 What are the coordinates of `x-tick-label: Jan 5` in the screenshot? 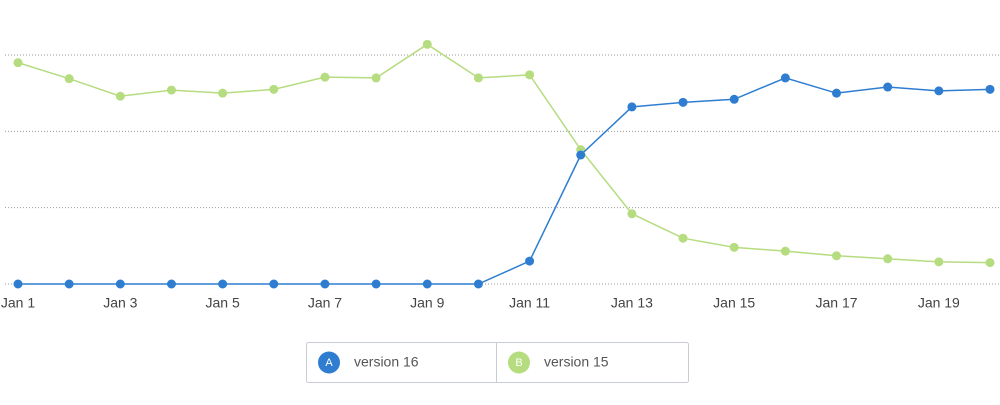 It's located at (223, 303).